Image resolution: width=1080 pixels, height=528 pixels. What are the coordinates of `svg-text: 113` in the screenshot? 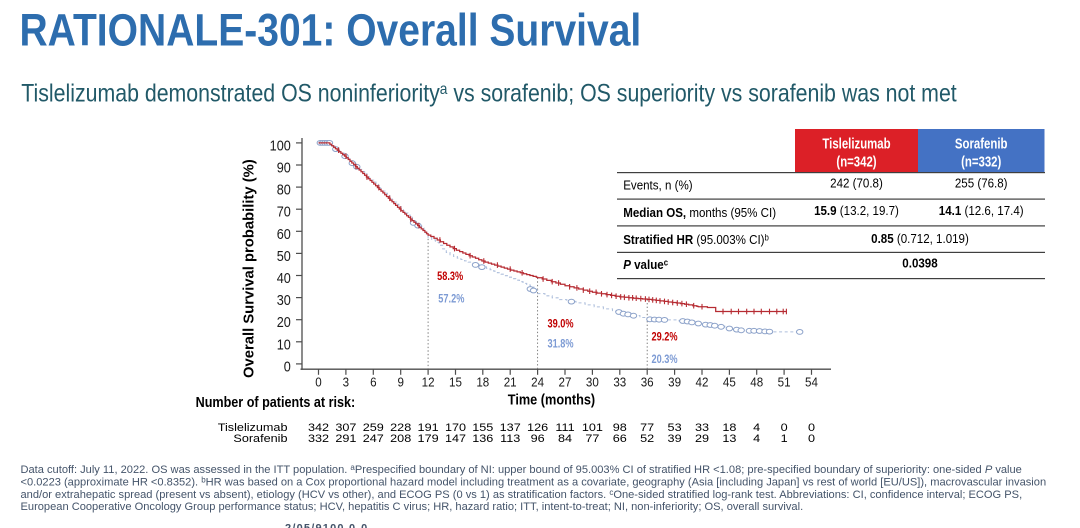 It's located at (510, 439).